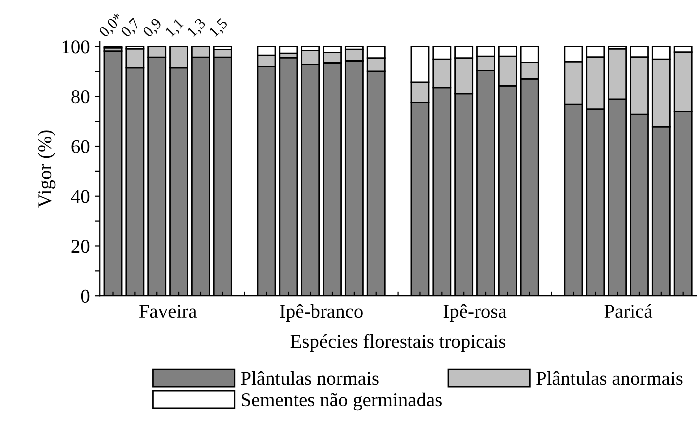  I want to click on y-tick-label: 0, so click(85, 297).